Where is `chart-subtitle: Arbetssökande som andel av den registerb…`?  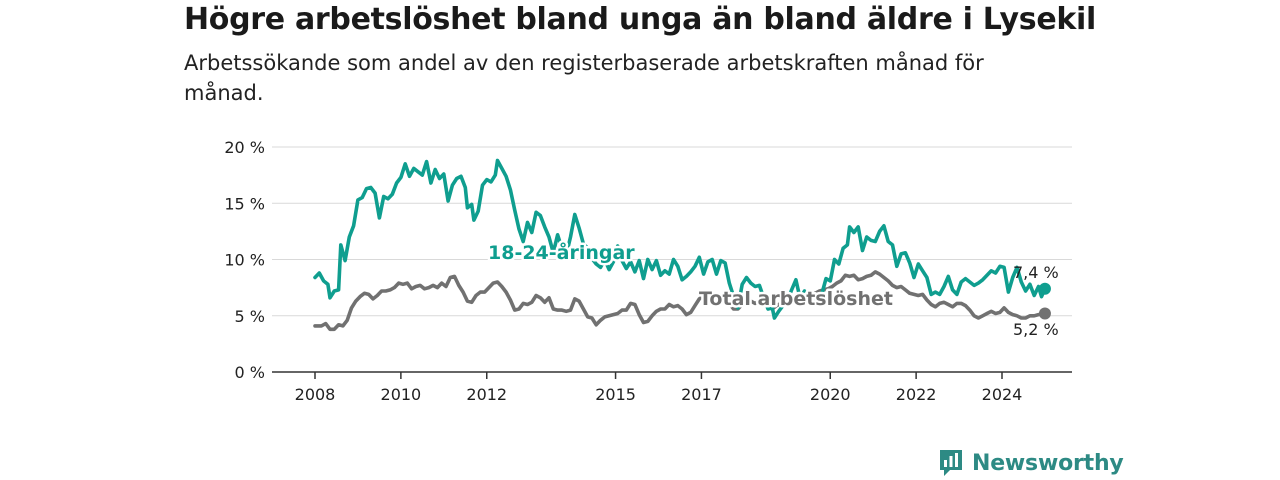 chart-subtitle: Arbetssökande som andel av den registerb… is located at coordinates (584, 78).